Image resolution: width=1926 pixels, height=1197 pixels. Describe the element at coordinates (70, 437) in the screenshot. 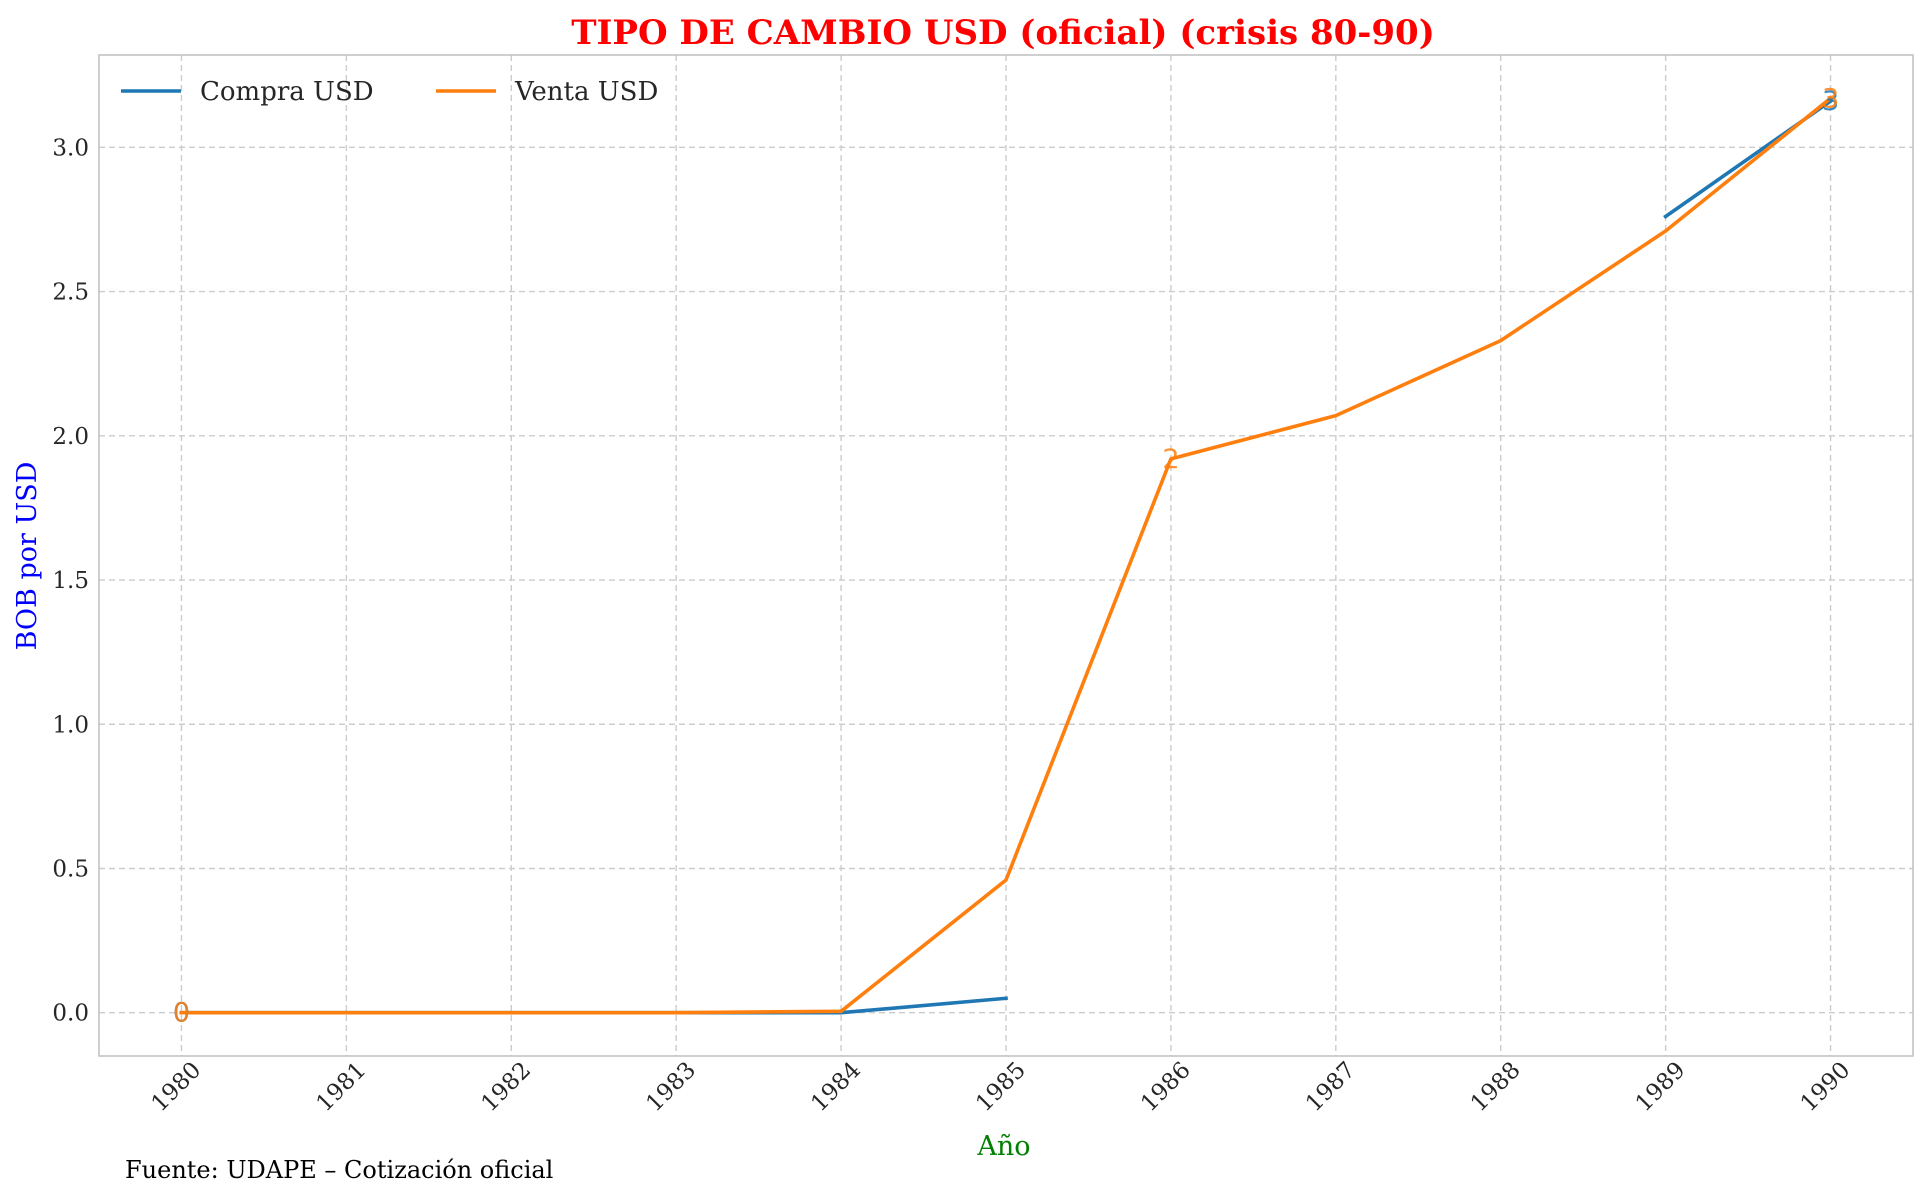

I see `y-tick-label: 2.0` at that location.